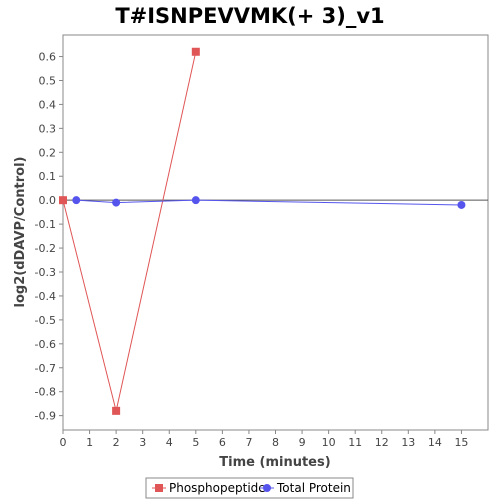 The image size is (500, 500). I want to click on y-tick-label-3: 0.3, so click(48, 128).